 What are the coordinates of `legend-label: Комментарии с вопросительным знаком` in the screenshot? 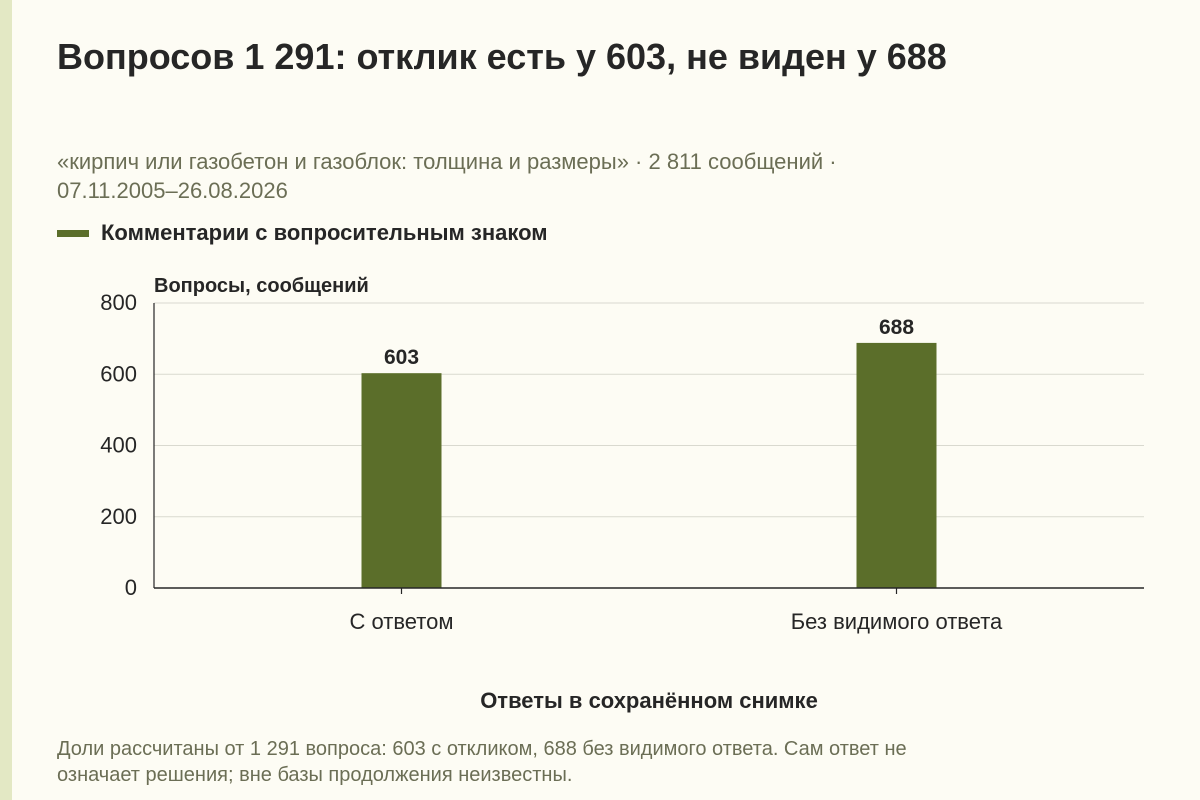 It's located at (324, 232).